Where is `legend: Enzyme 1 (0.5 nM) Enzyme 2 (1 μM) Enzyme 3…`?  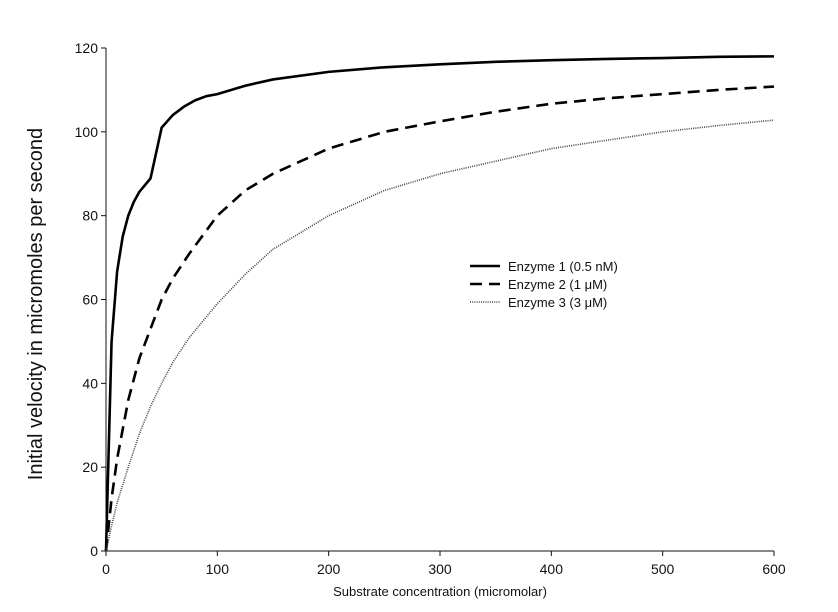 legend: Enzyme 1 (0.5 nM) Enzyme 2 (1 μM) Enzyme 3… is located at coordinates (544, 284).